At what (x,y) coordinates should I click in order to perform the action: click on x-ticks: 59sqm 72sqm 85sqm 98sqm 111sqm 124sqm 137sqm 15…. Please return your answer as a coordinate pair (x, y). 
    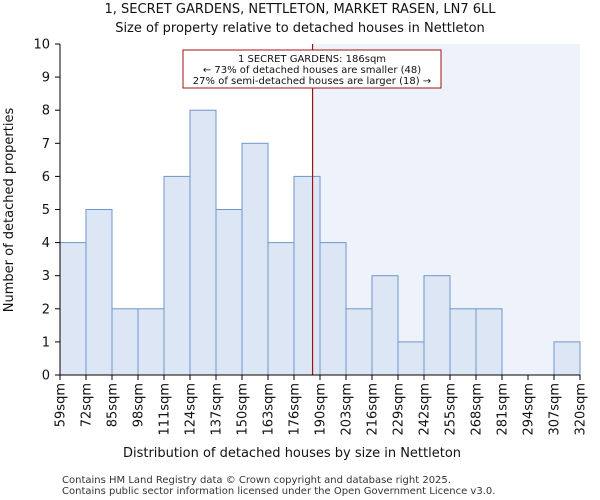
    Looking at the image, I should click on (321, 405).